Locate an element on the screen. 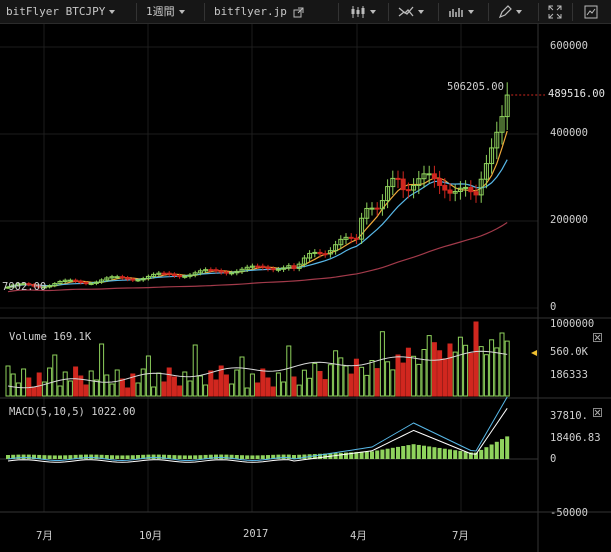 The width and height of the screenshot is (611, 552). snapshot-icon is located at coordinates (591, 12).